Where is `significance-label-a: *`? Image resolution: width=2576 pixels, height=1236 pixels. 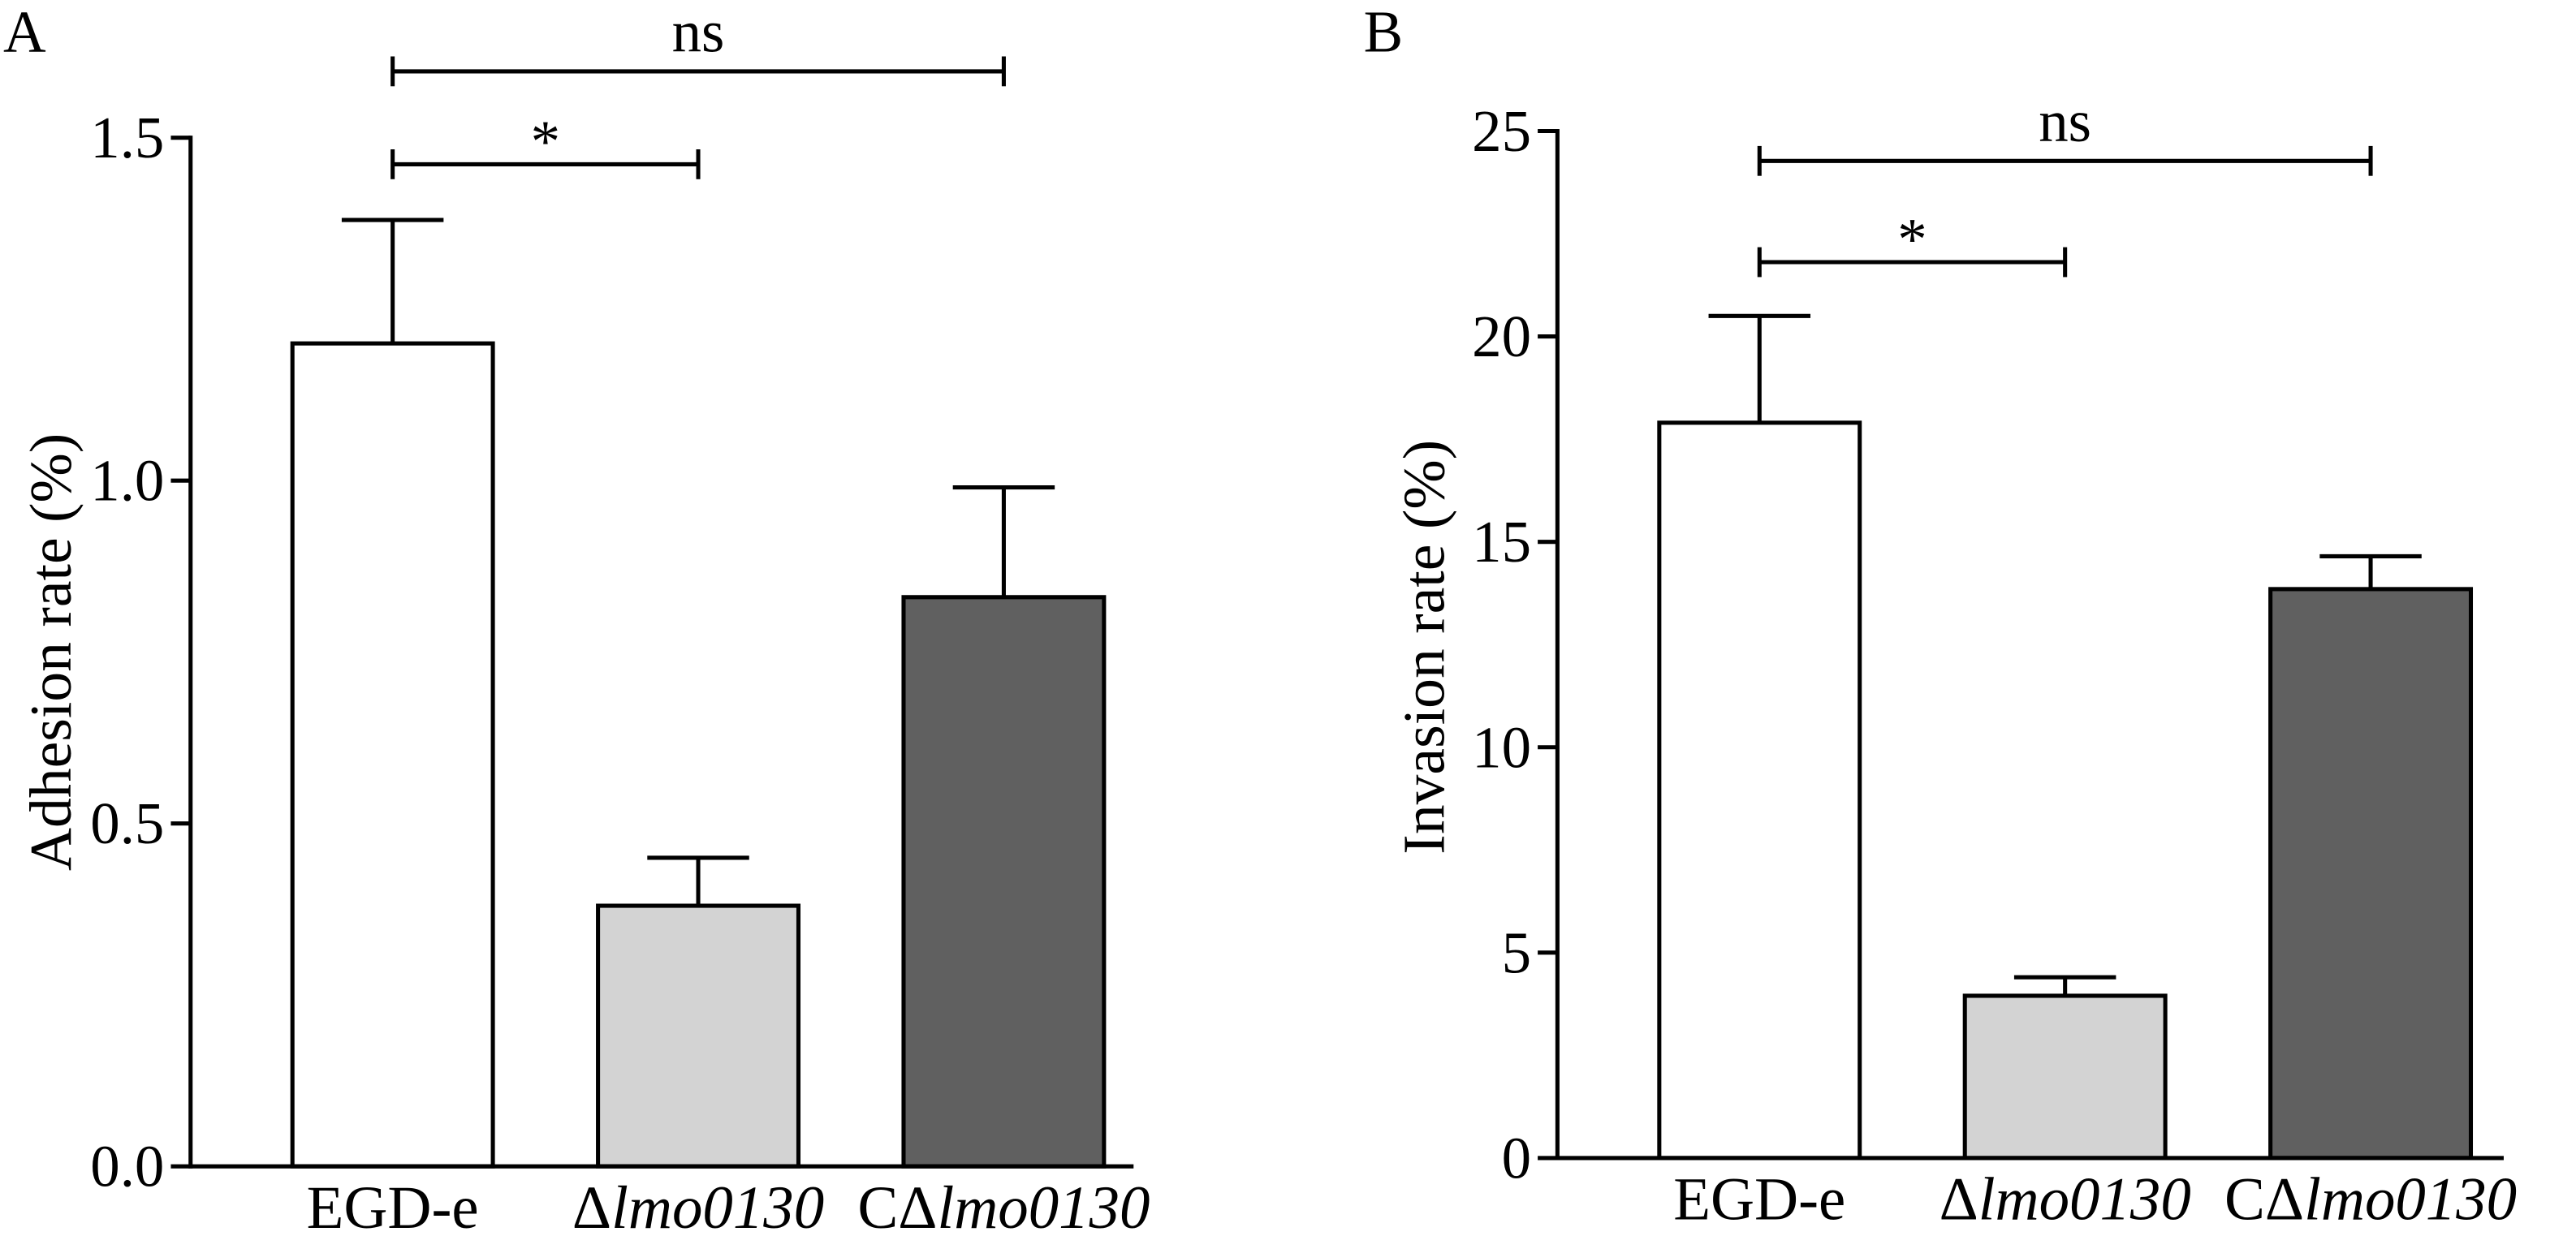
significance-label-a: * is located at coordinates (545, 141).